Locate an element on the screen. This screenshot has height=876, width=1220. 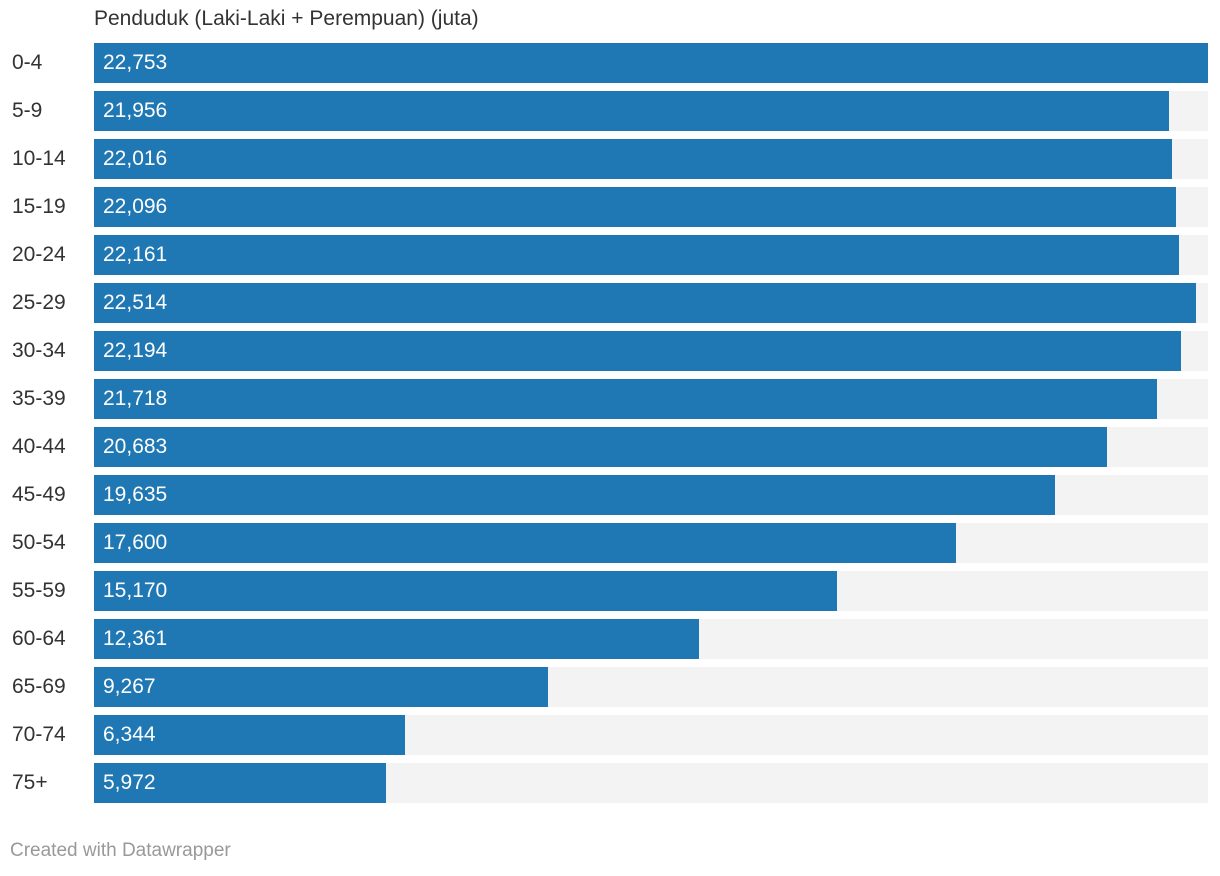
bar-row: 0-4 22,753 is located at coordinates (610, 63).